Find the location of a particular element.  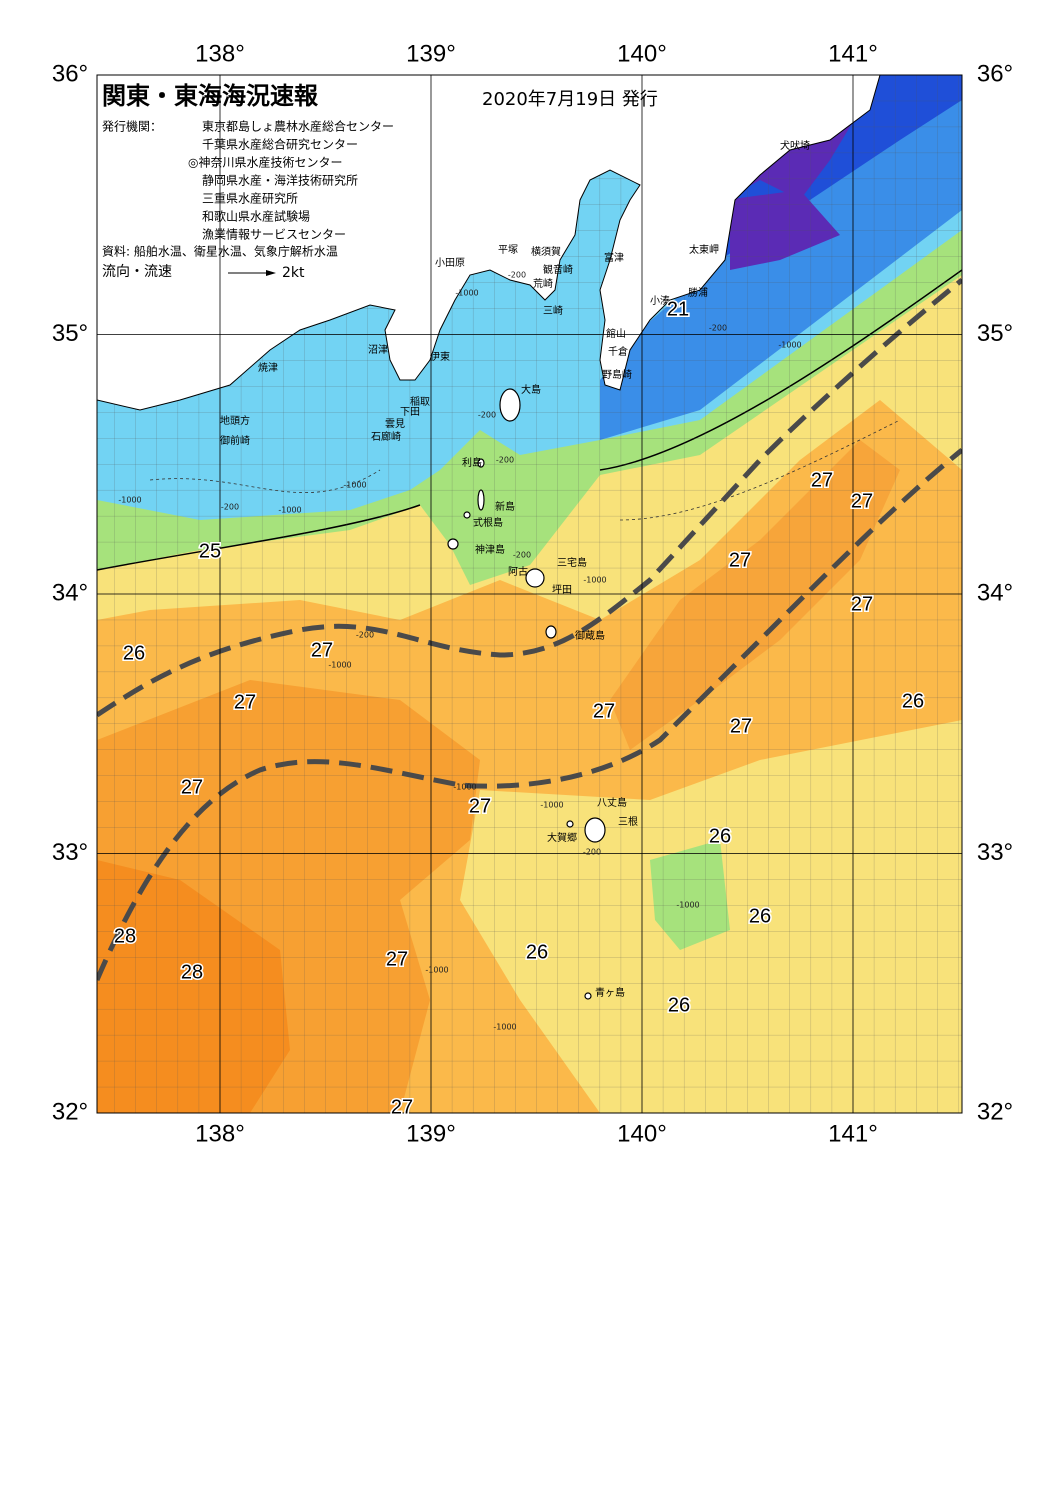

place-name: 新島 is located at coordinates (505, 506).